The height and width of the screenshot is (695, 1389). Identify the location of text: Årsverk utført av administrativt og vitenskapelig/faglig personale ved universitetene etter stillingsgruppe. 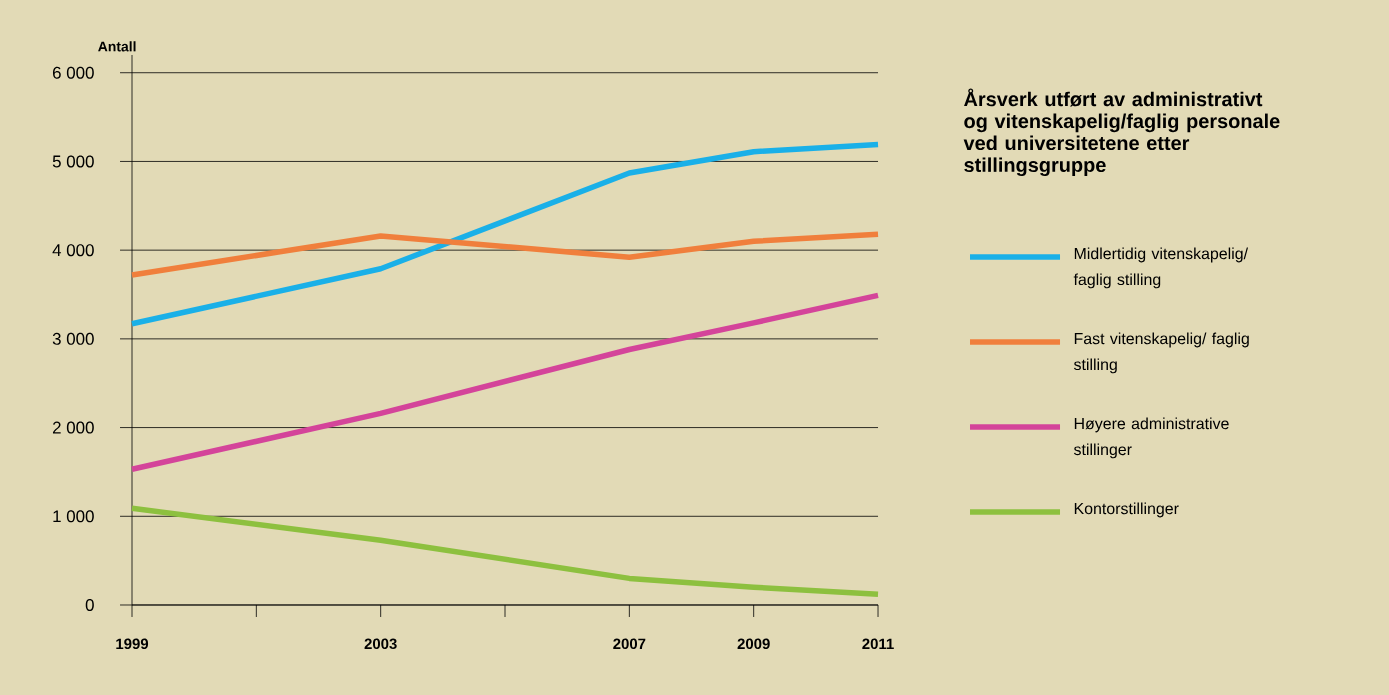
(1121, 132).